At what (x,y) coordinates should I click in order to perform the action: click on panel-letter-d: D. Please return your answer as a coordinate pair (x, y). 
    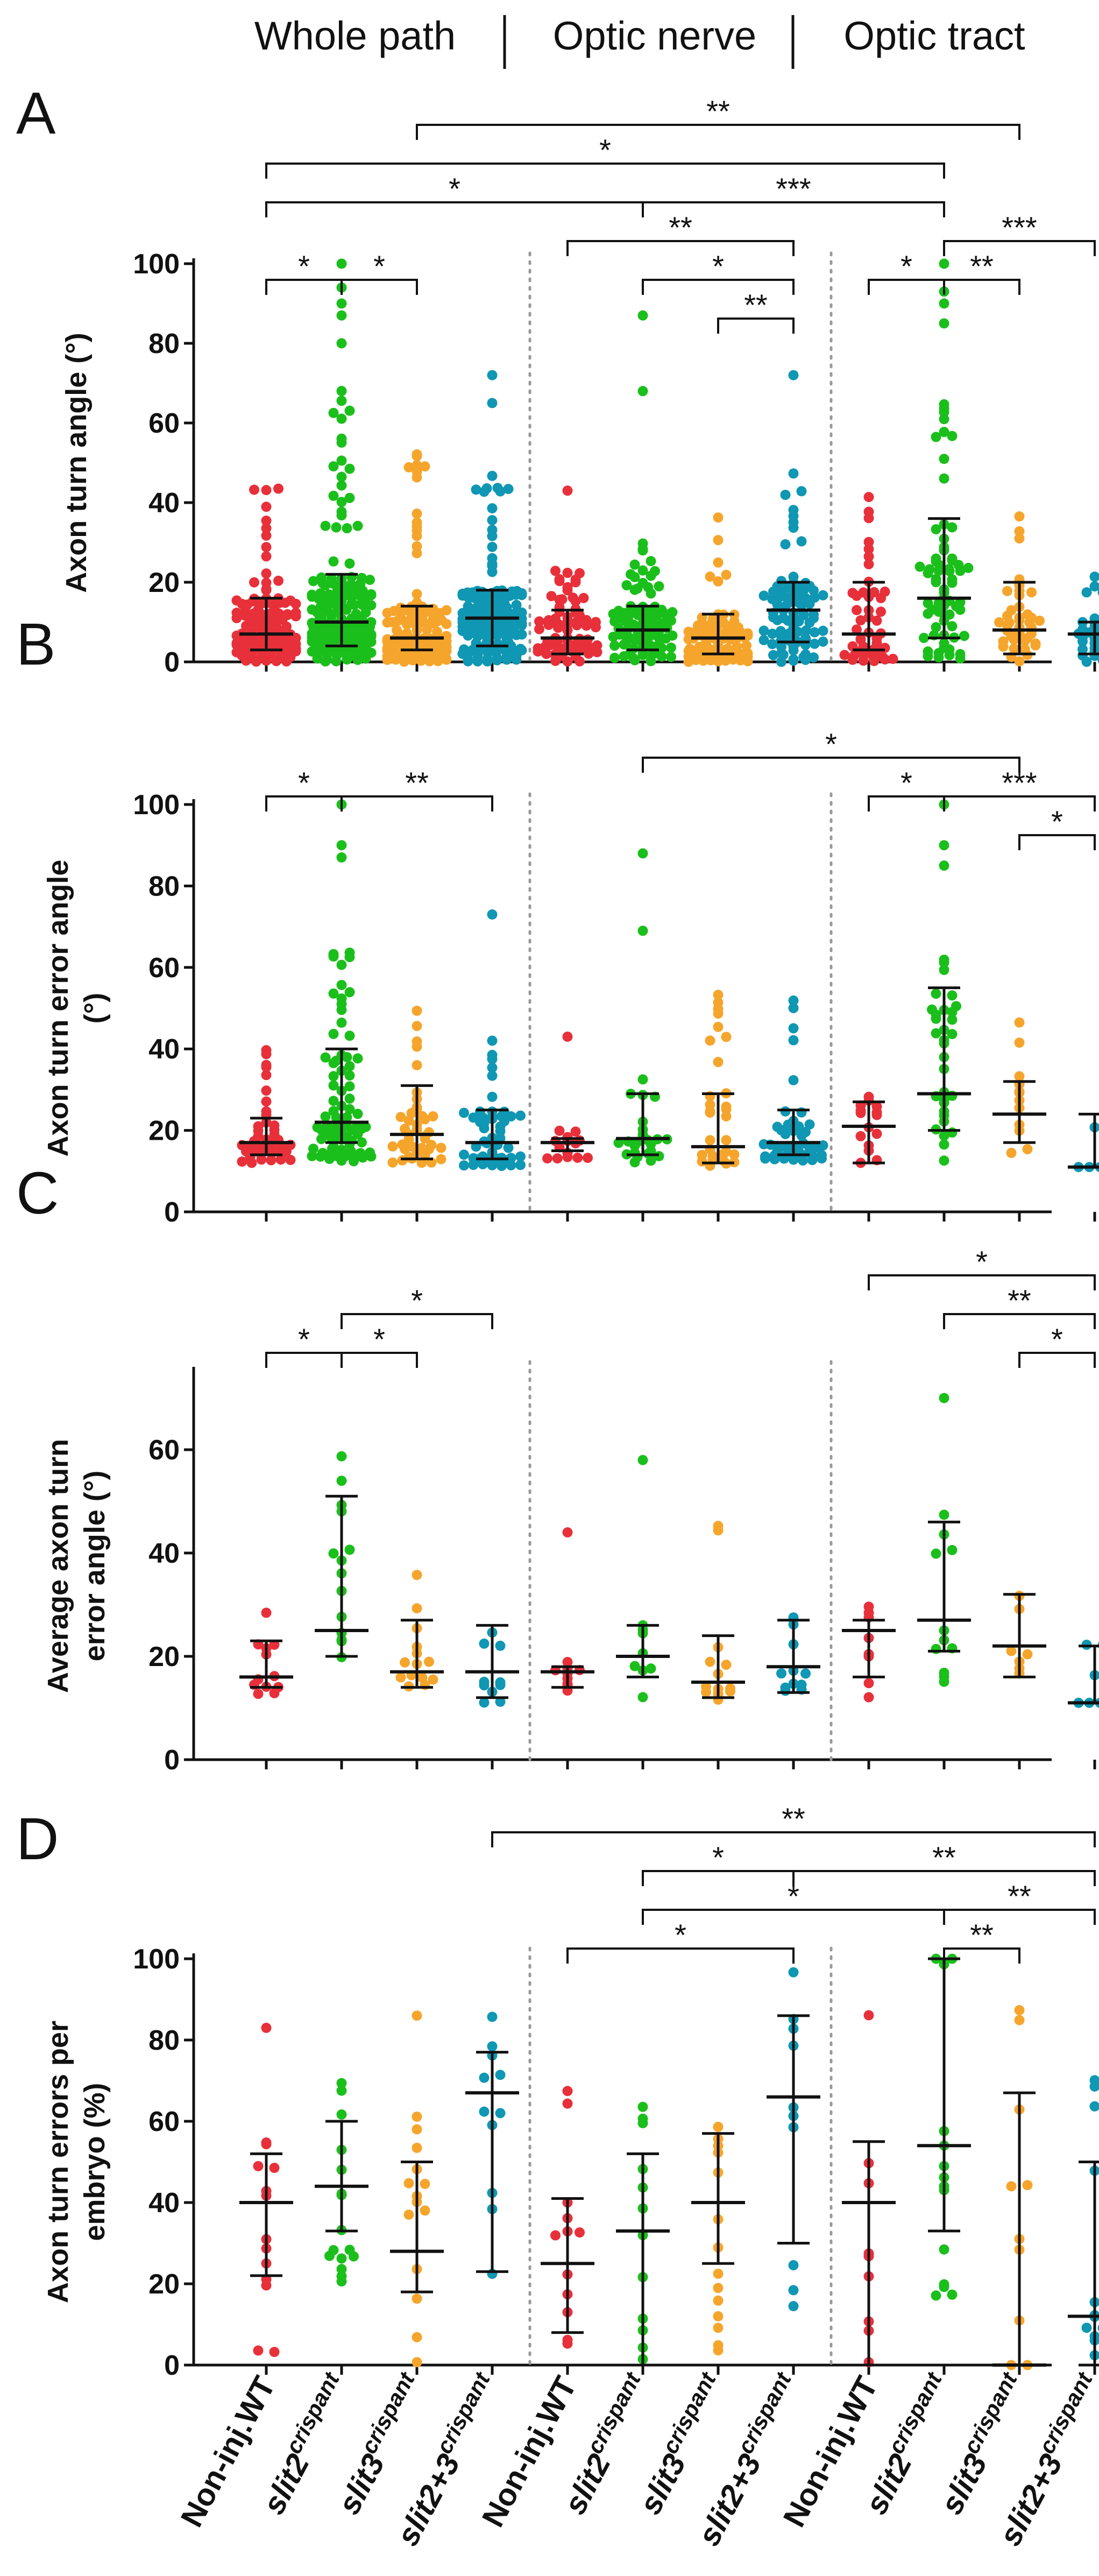
    Looking at the image, I should click on (37, 1839).